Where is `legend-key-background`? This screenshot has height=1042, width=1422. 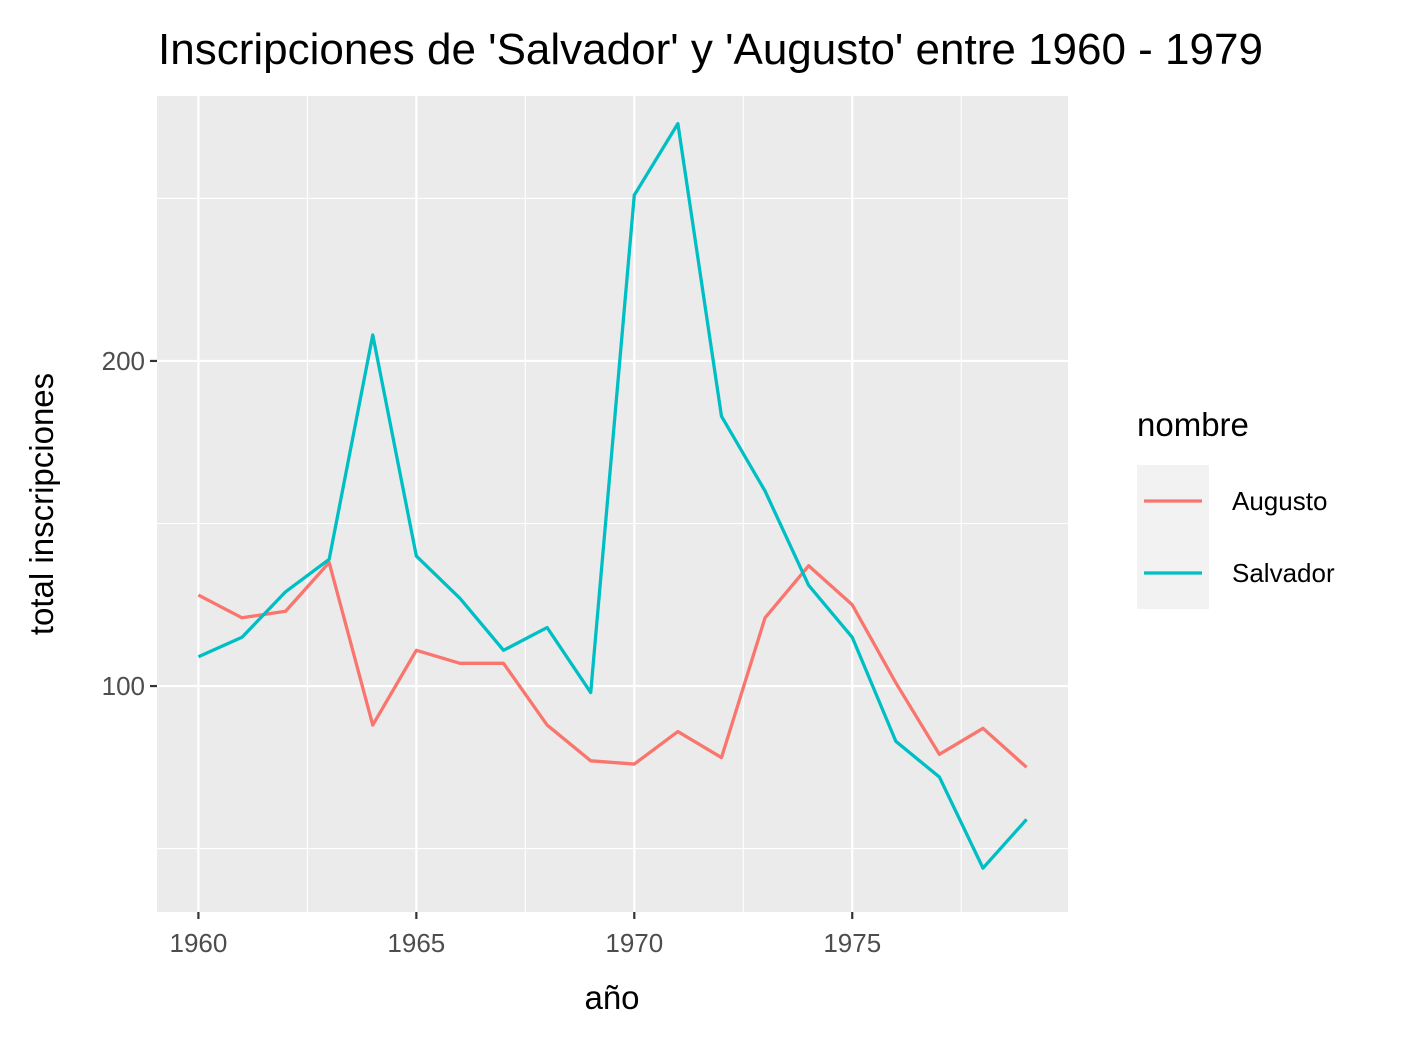 legend-key-background is located at coordinates (1173, 537).